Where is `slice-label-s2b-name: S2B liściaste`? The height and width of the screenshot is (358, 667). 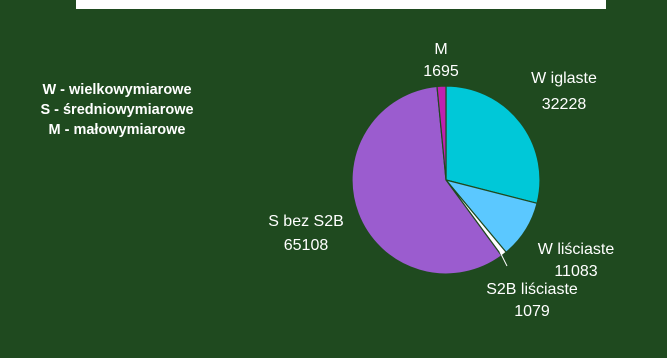
slice-label-s2b-name: S2B liściaste is located at coordinates (532, 289).